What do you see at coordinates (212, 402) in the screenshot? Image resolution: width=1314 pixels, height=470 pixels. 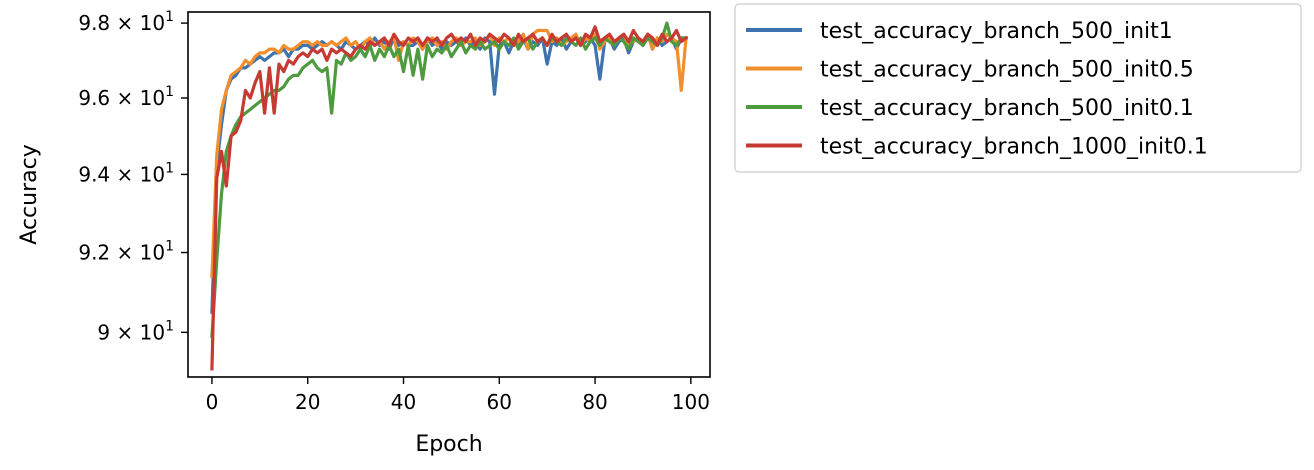 I see `x-tick-label: 0` at bounding box center [212, 402].